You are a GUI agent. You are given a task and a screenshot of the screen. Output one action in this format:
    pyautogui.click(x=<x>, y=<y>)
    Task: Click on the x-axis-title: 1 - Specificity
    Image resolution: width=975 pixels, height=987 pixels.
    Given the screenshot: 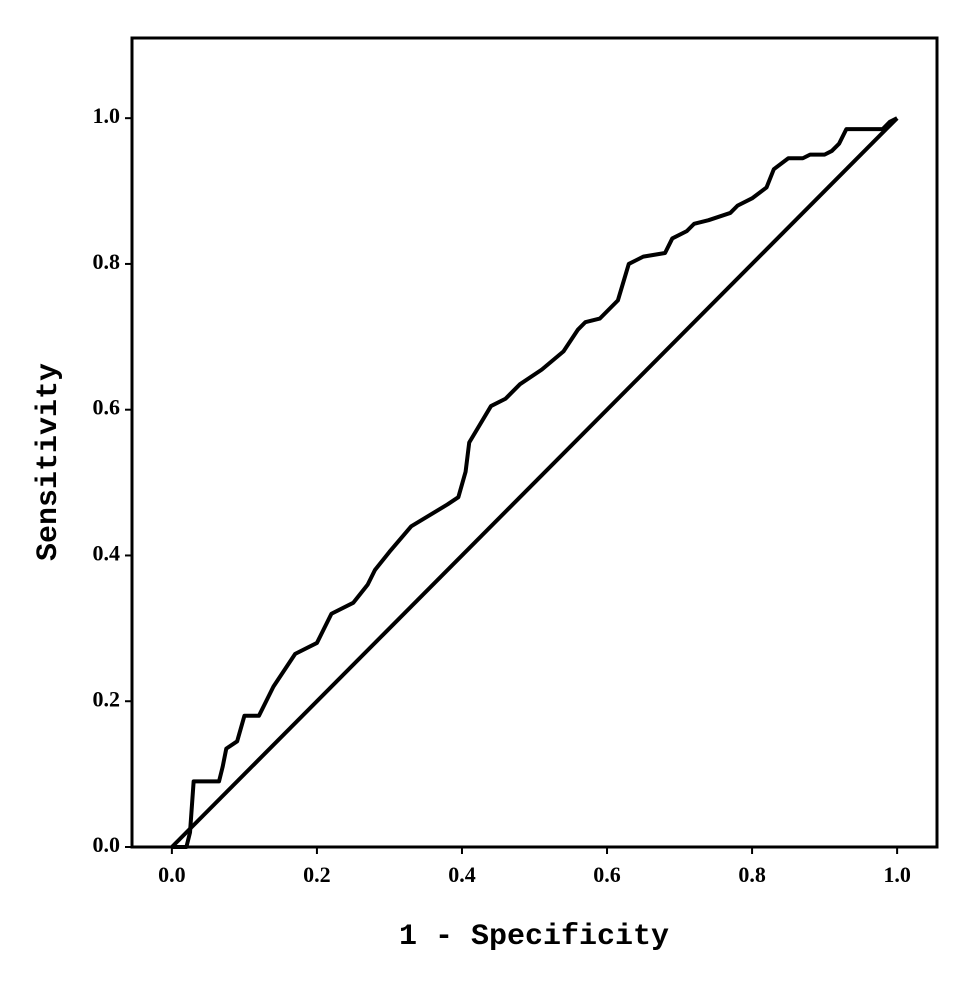 What is the action you would take?
    pyautogui.click(x=534, y=937)
    